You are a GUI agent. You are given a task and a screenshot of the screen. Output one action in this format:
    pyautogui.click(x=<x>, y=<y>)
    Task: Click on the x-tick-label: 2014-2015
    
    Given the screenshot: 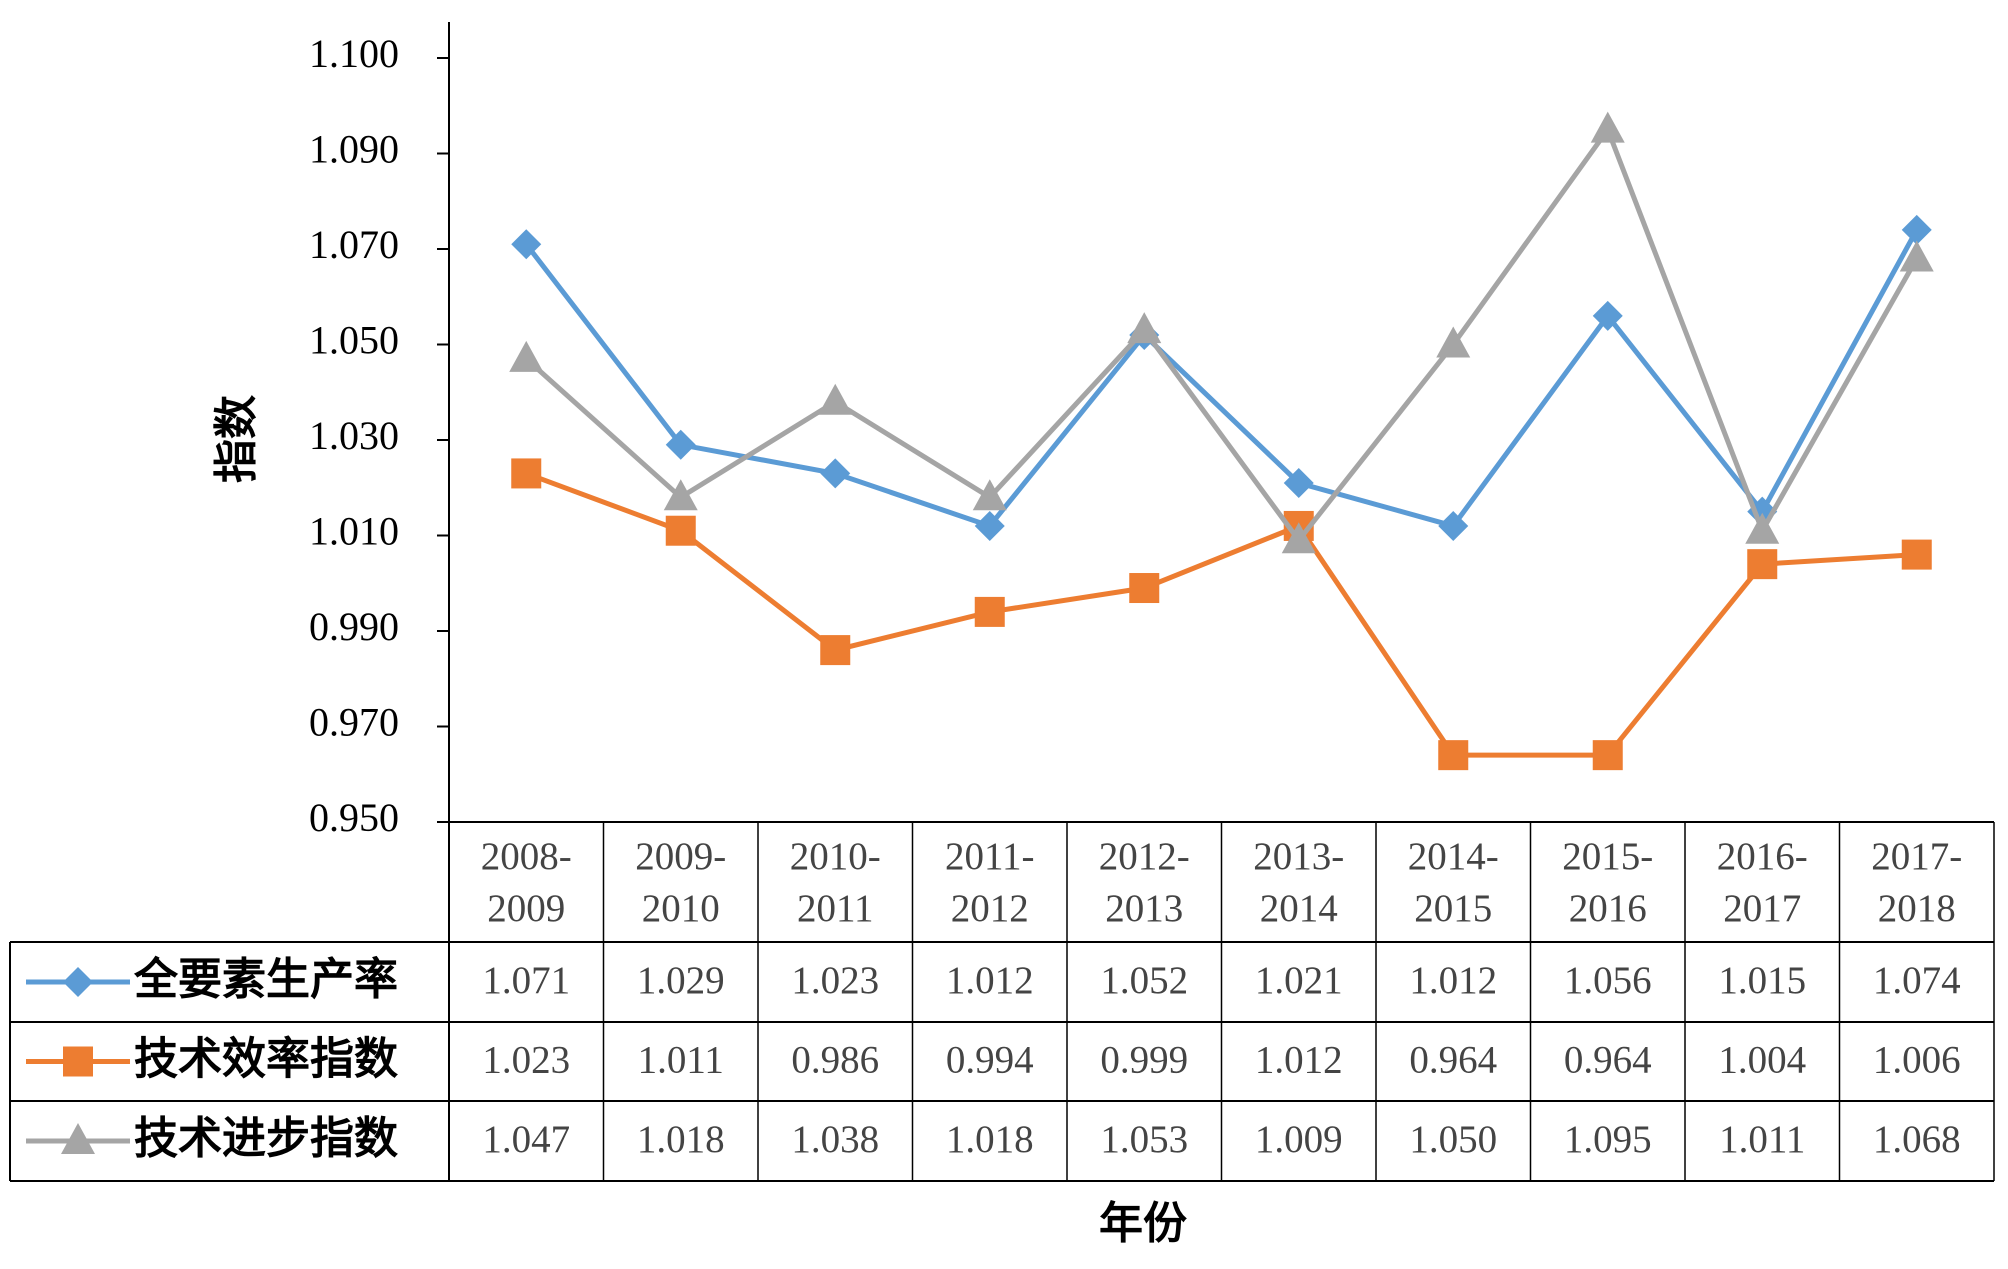 What is the action you would take?
    pyautogui.click(x=1453, y=882)
    